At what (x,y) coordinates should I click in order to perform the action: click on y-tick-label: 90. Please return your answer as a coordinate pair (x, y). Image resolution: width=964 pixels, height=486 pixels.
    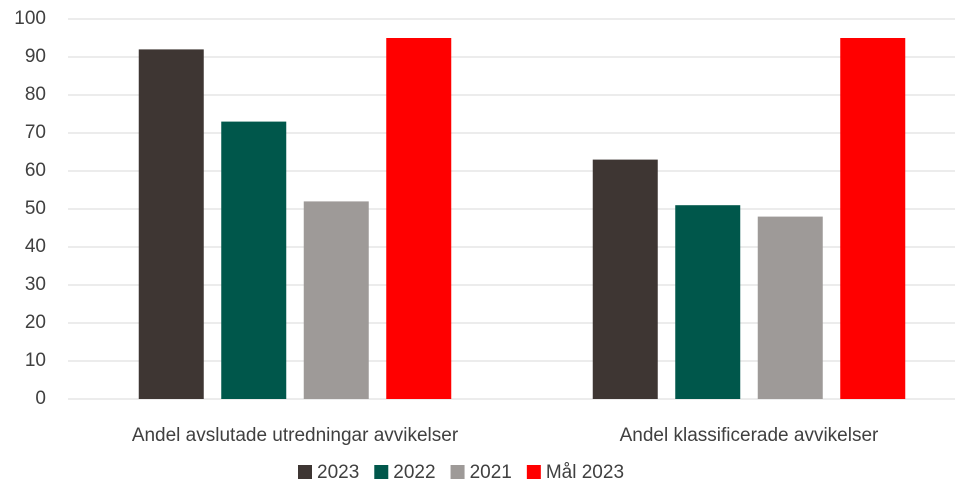
    Looking at the image, I should click on (35, 56).